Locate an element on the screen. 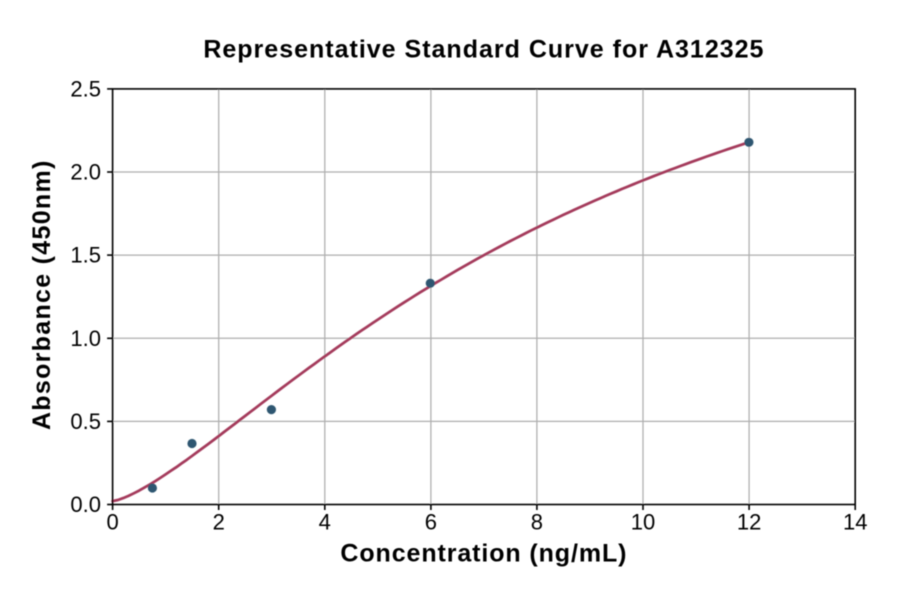 This screenshot has height=594, width=900. svg-text: Absorbance (450nm) is located at coordinates (42, 294).